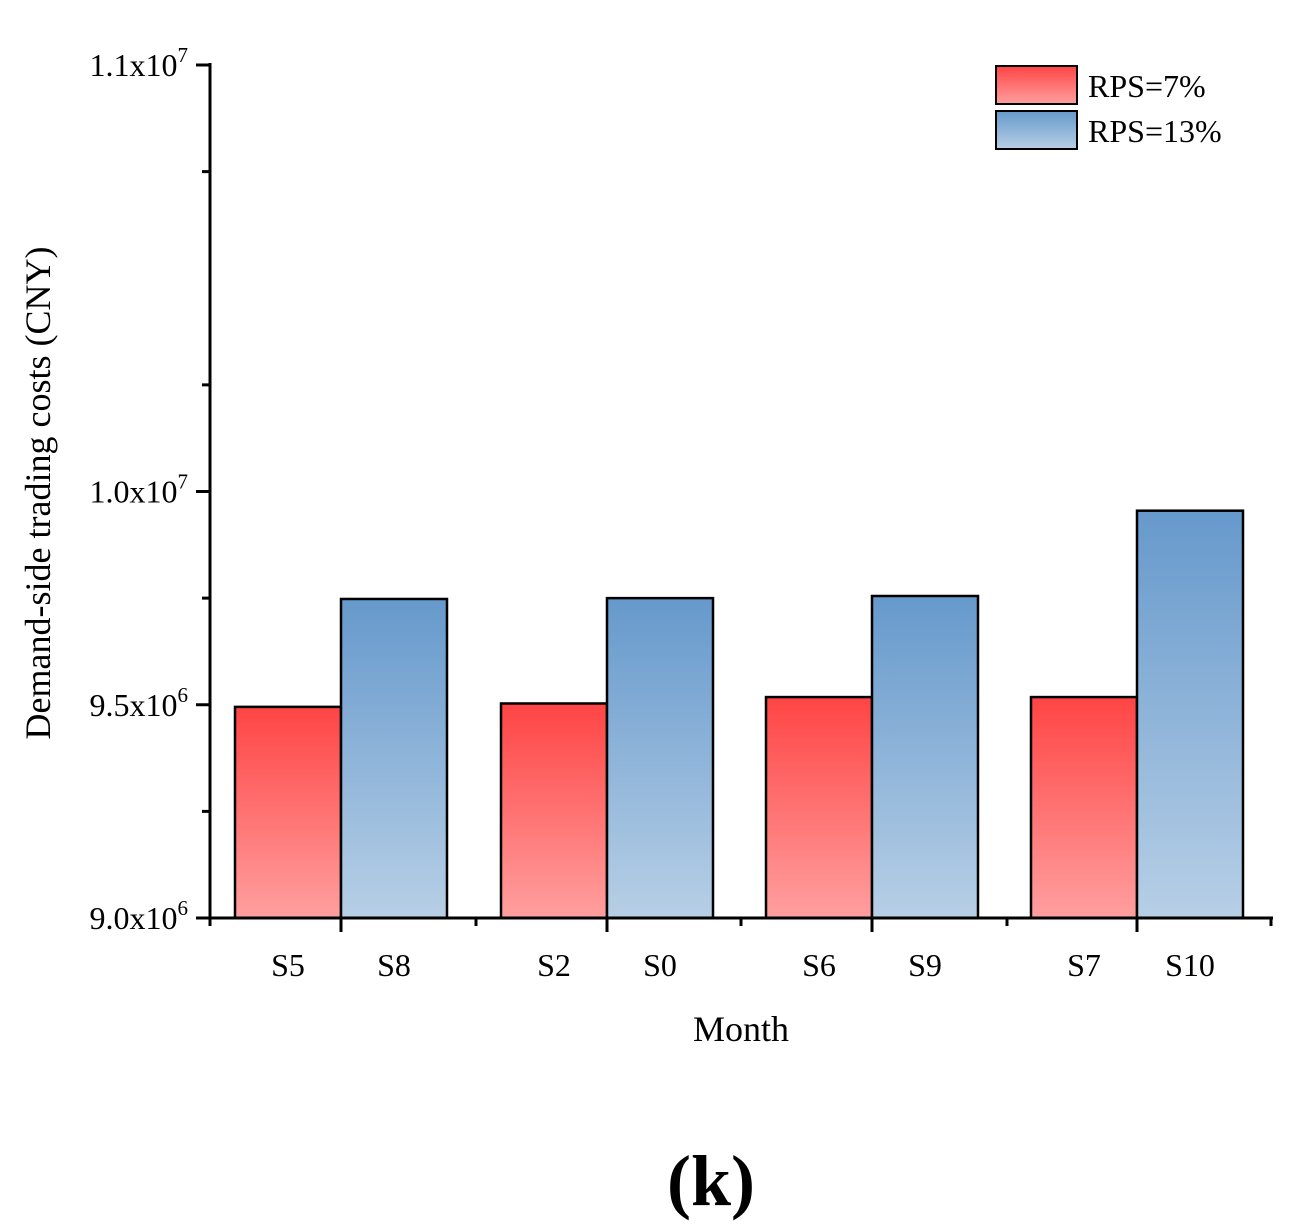  What do you see at coordinates (1147, 86) in the screenshot?
I see `legend-label: RPS=7%` at bounding box center [1147, 86].